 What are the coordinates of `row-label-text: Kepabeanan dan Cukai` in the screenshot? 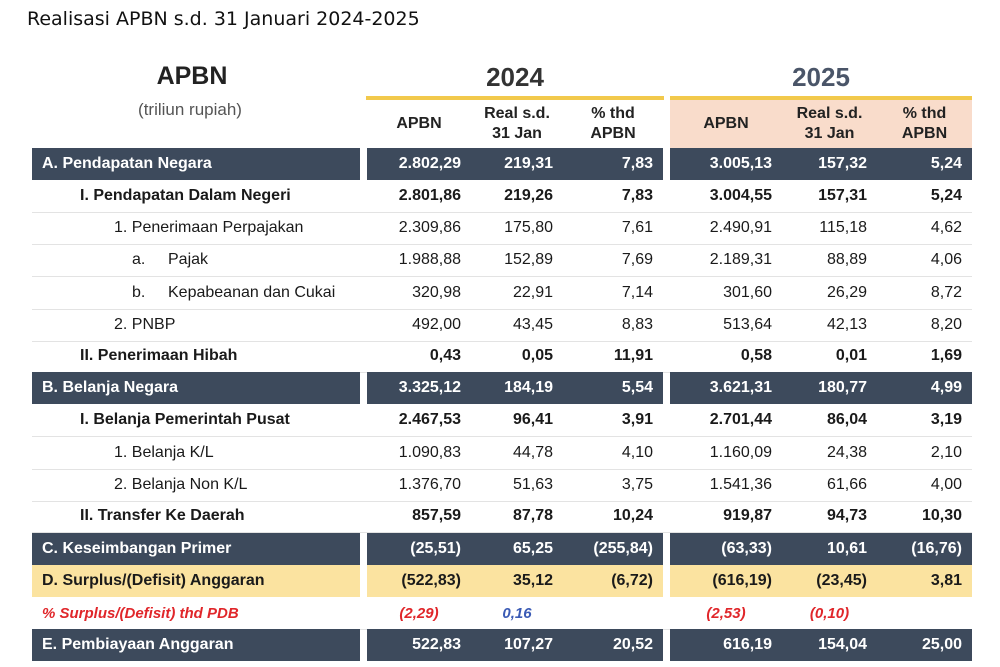 It's located at (252, 292).